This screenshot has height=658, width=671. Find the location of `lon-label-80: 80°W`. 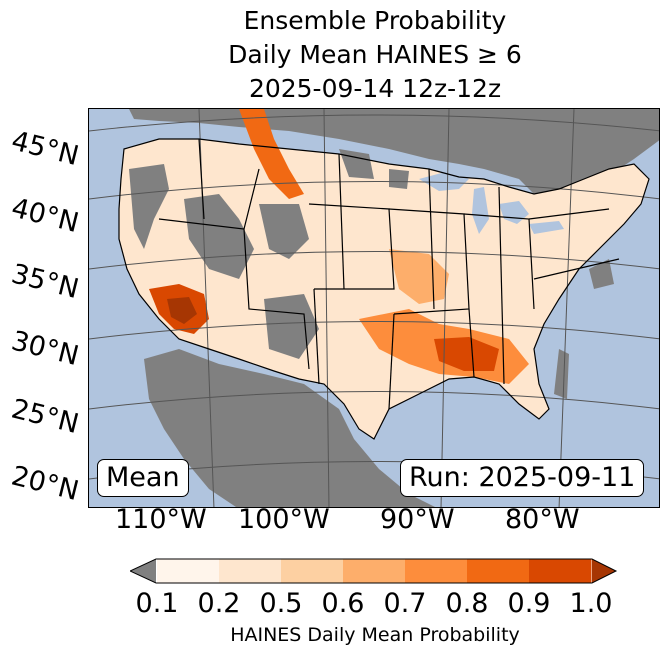

lon-label-80: 80°W is located at coordinates (542, 519).